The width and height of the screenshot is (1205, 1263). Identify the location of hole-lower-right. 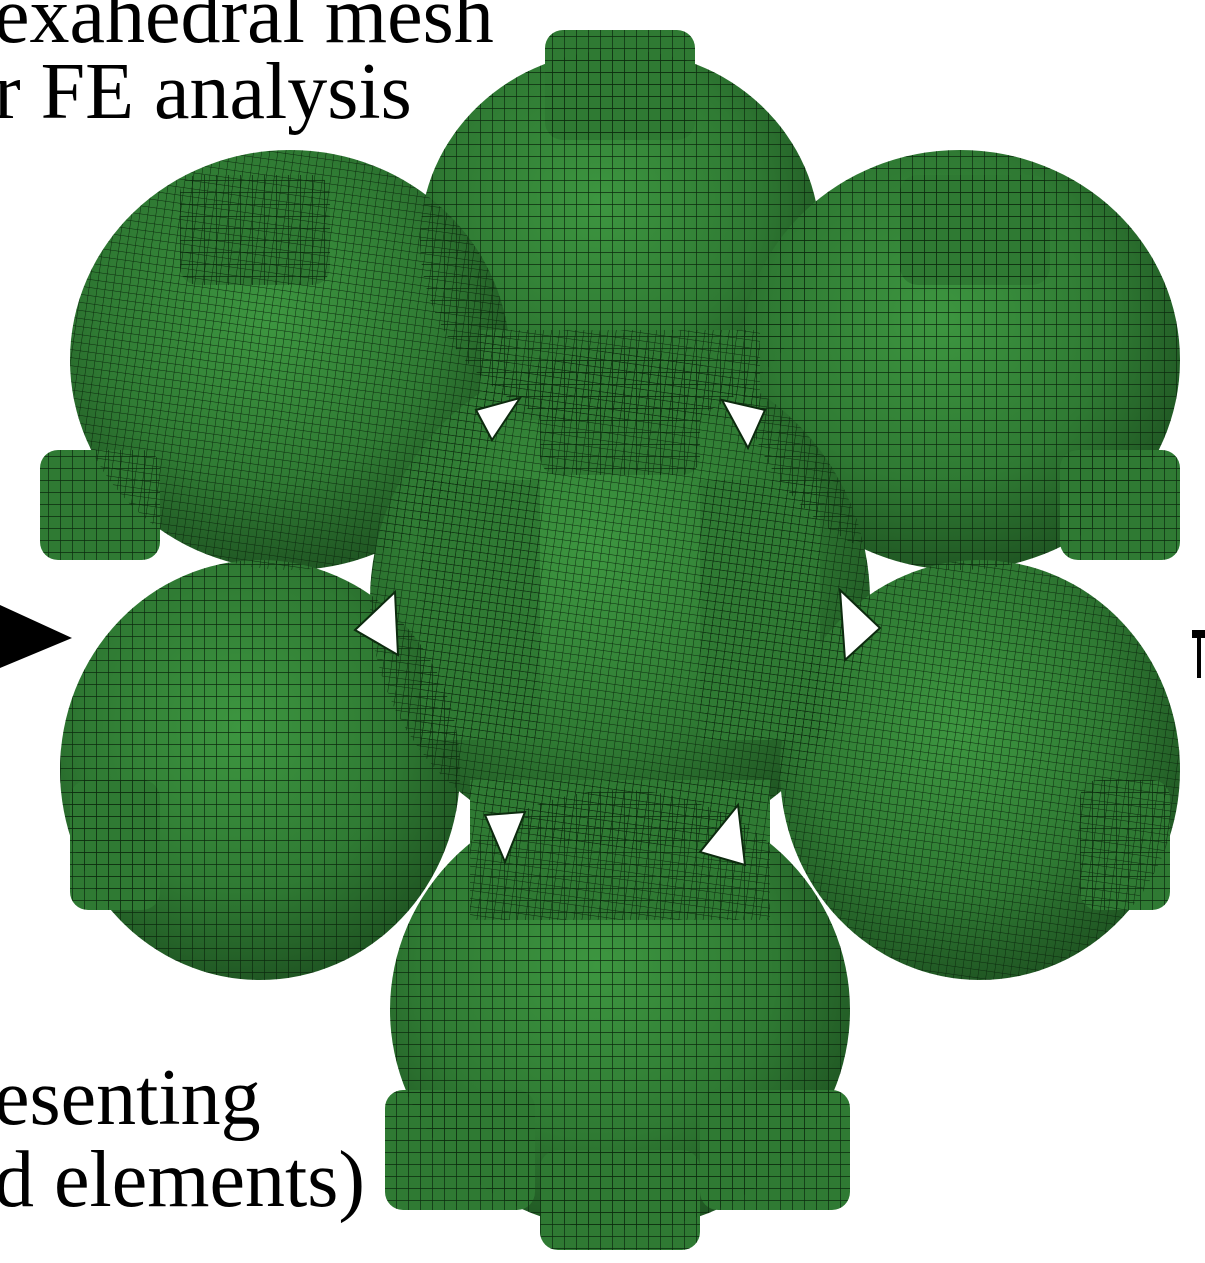
(722, 834).